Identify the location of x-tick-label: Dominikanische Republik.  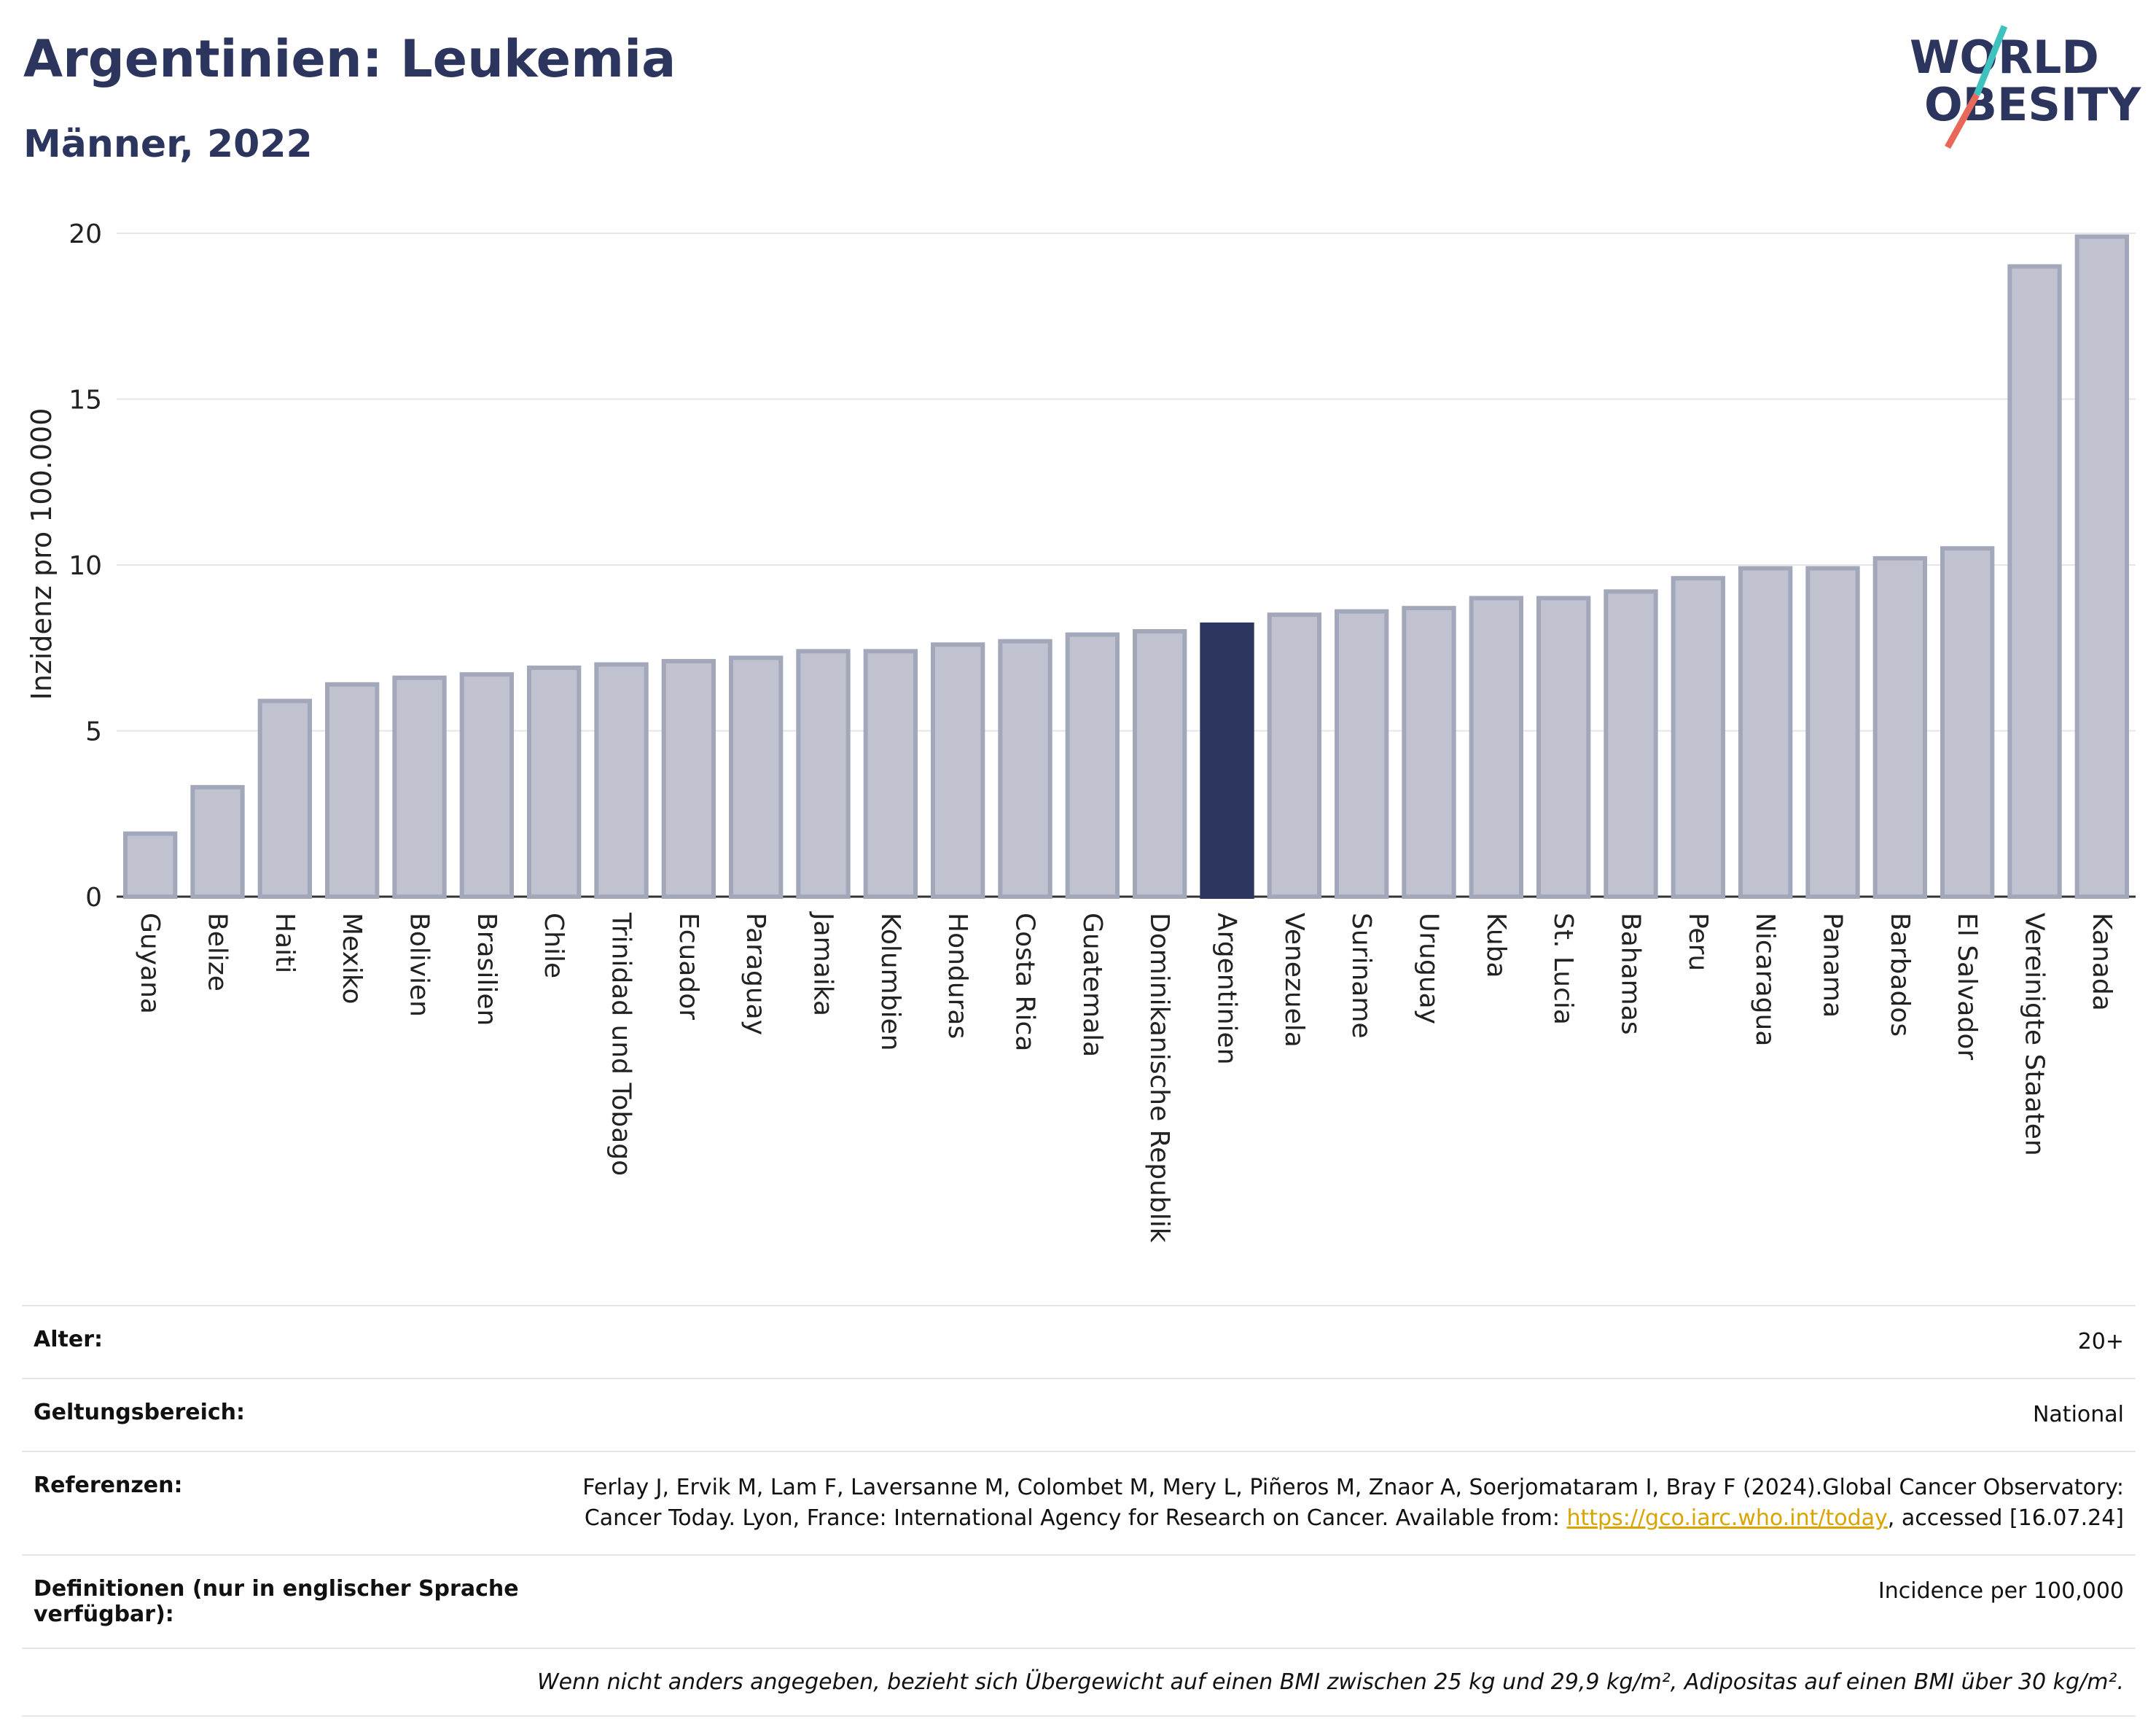
(1159, 1078).